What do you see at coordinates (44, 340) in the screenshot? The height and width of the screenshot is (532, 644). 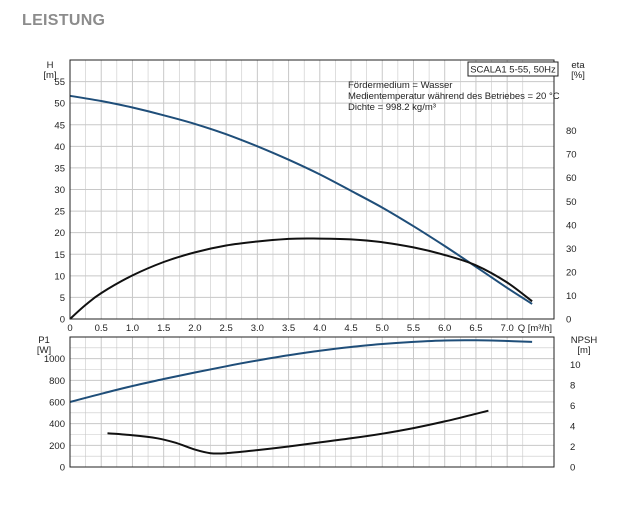 I see `lower-y-axis-label-name: P1` at bounding box center [44, 340].